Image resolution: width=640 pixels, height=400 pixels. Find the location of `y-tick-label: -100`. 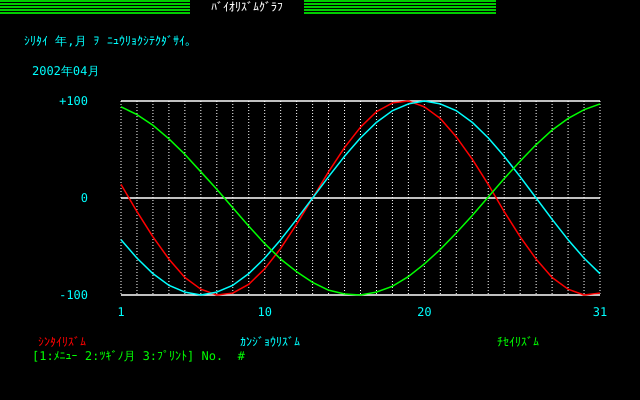

y-tick-label: -100 is located at coordinates (73, 295).